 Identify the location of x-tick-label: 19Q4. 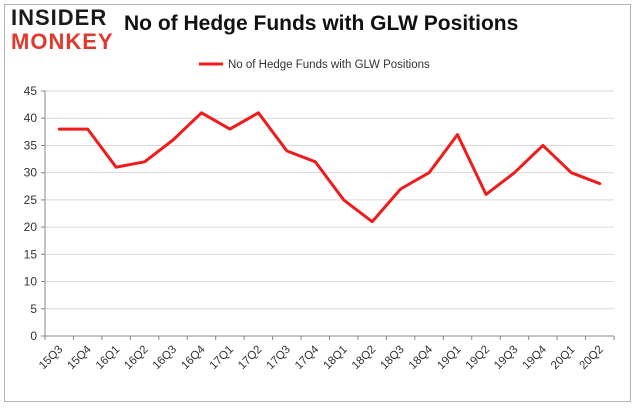
(535, 357).